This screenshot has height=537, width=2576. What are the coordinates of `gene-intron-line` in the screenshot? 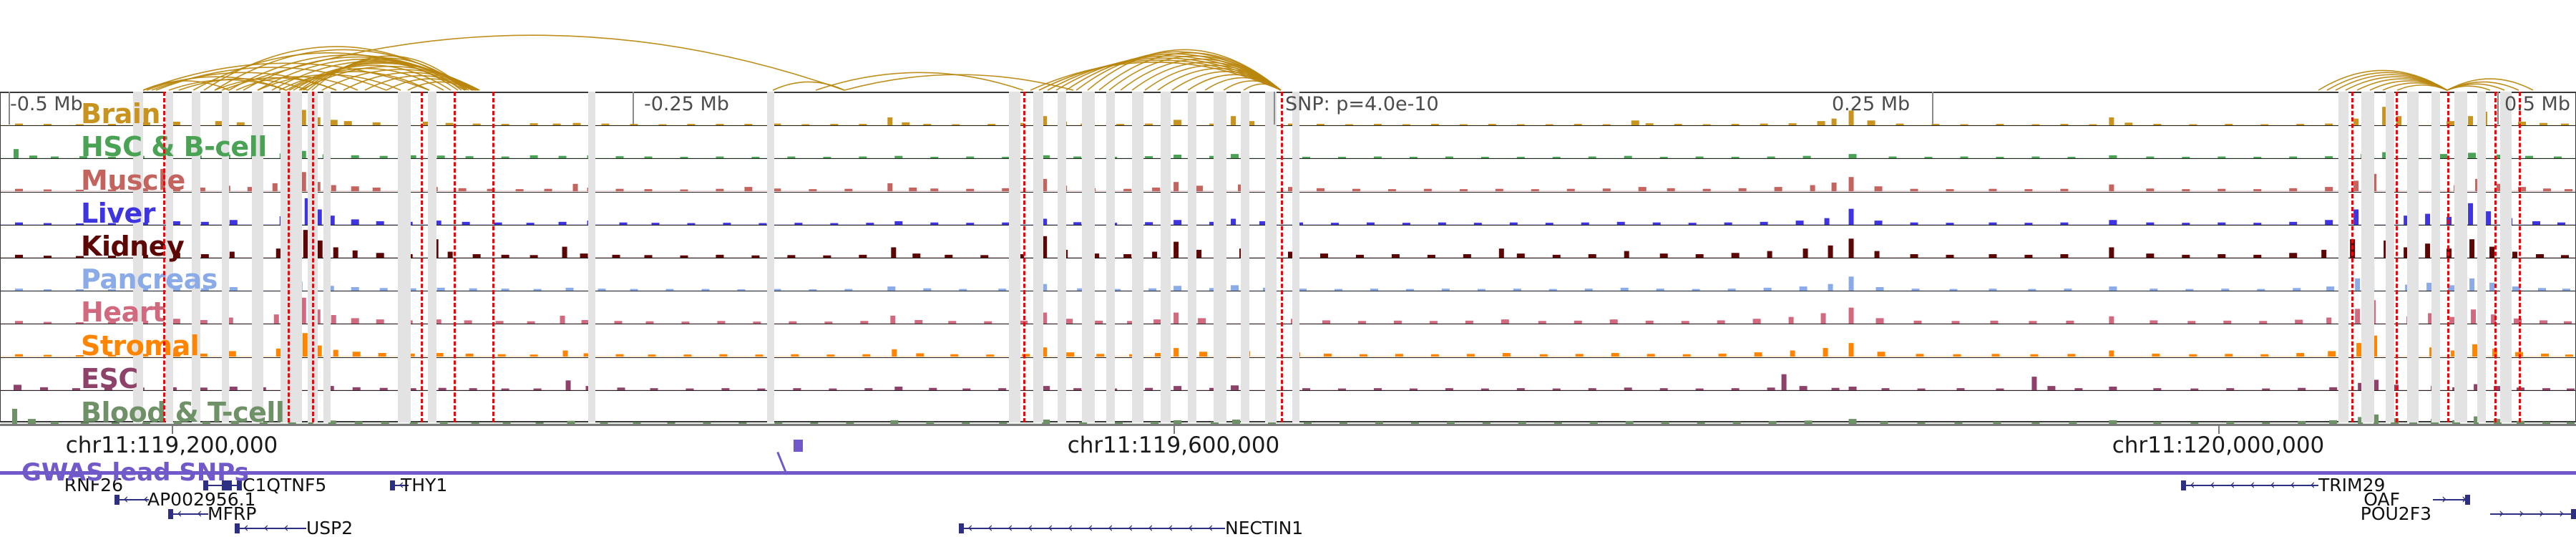 It's located at (1092, 528).